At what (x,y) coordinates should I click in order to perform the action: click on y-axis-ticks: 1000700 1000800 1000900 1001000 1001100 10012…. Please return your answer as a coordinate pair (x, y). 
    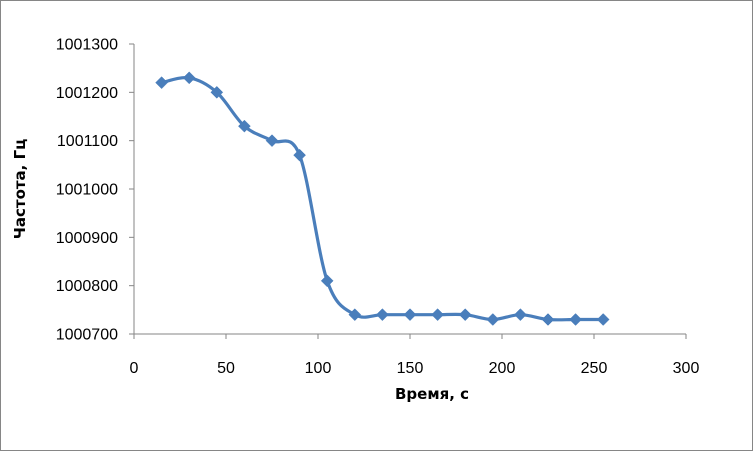
    Looking at the image, I should click on (95, 190).